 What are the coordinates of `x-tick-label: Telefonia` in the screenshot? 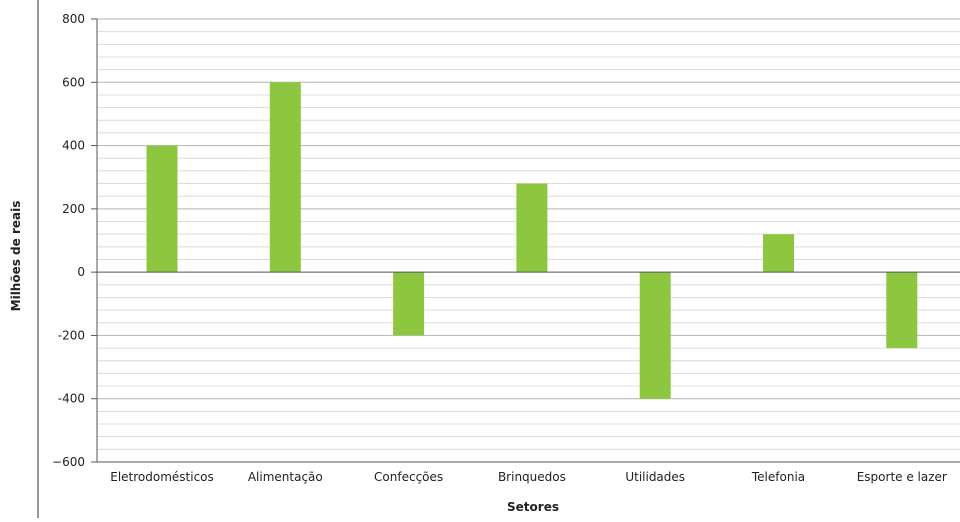 It's located at (778, 477).